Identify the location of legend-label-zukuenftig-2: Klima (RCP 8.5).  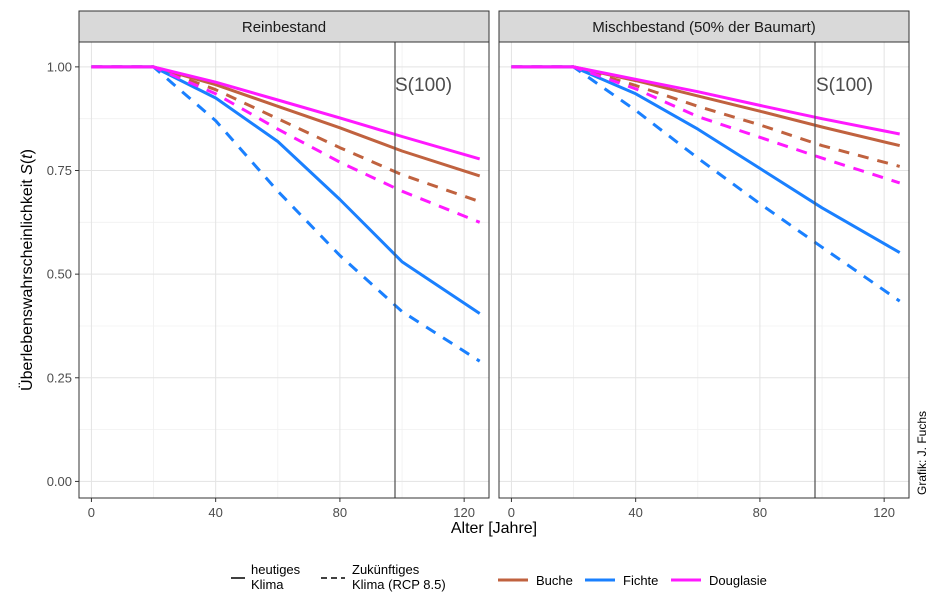
(399, 584).